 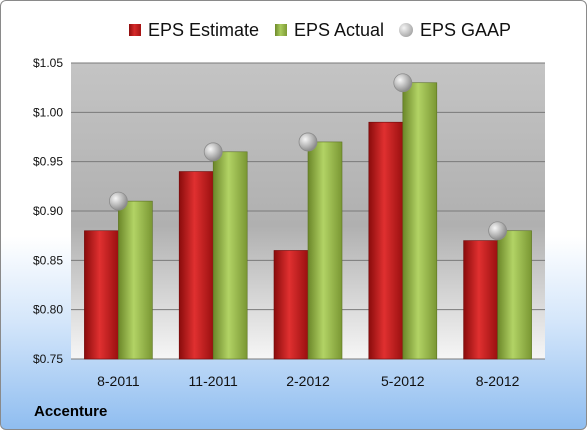 What do you see at coordinates (48, 359) in the screenshot?
I see `y-tick-label: $0.75` at bounding box center [48, 359].